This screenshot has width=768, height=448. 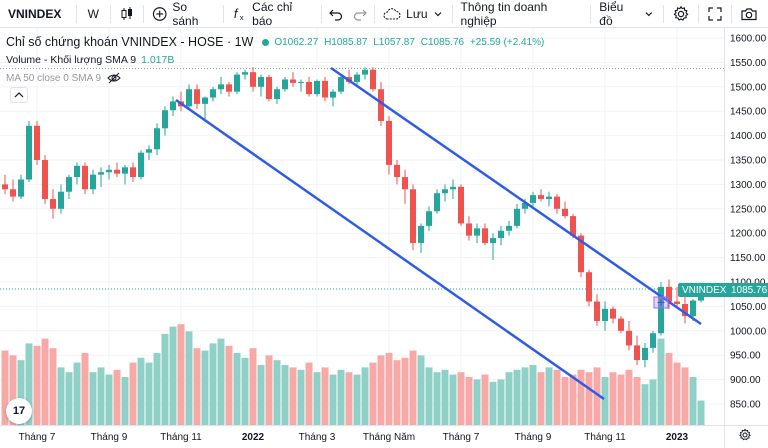 What do you see at coordinates (533, 437) in the screenshot?
I see `time-tick-label: Tháng 9` at bounding box center [533, 437].